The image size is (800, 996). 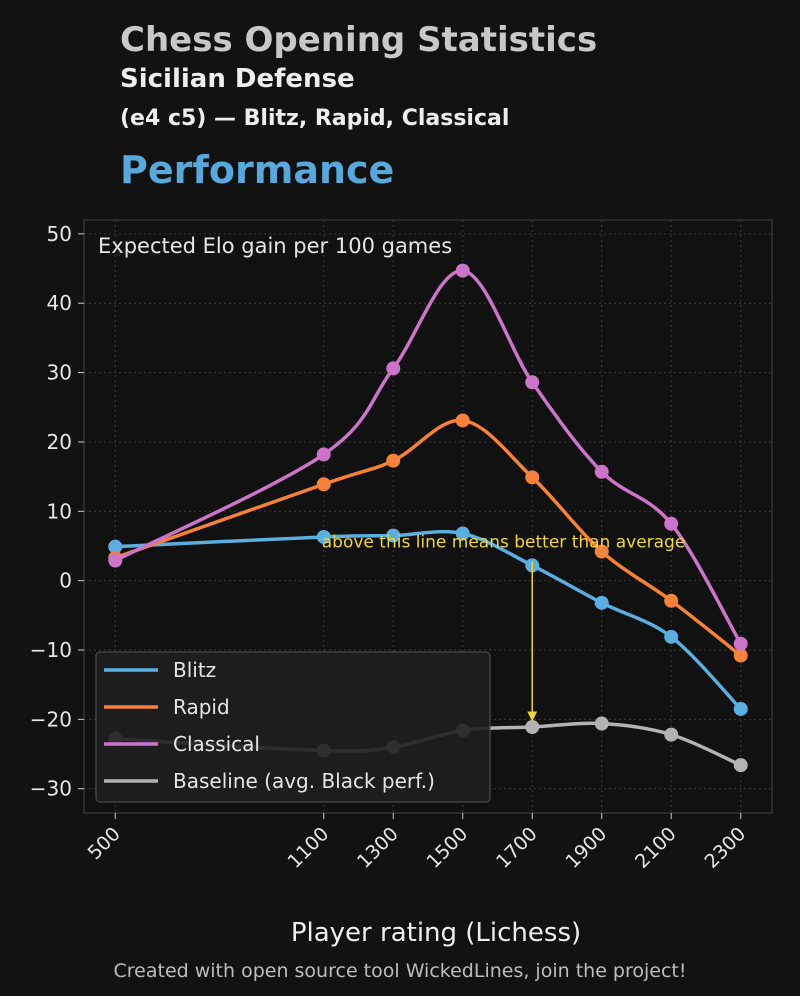 I want to click on x-tick-label: 2300, so click(x=726, y=848).